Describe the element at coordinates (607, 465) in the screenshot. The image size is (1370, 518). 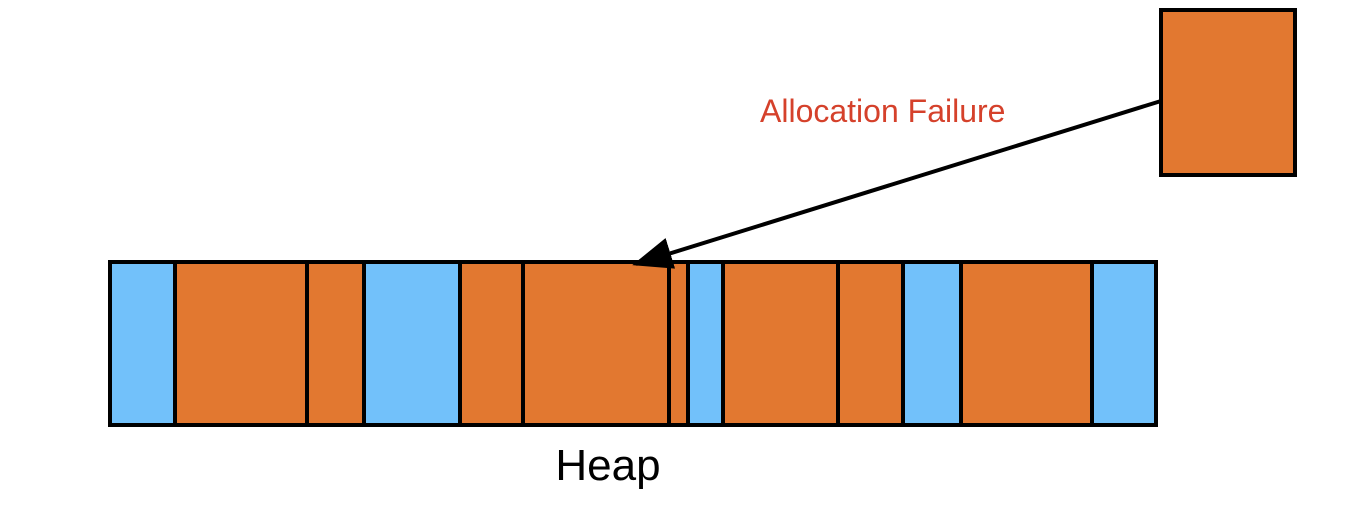
I see `heap-label: Heap` at that location.